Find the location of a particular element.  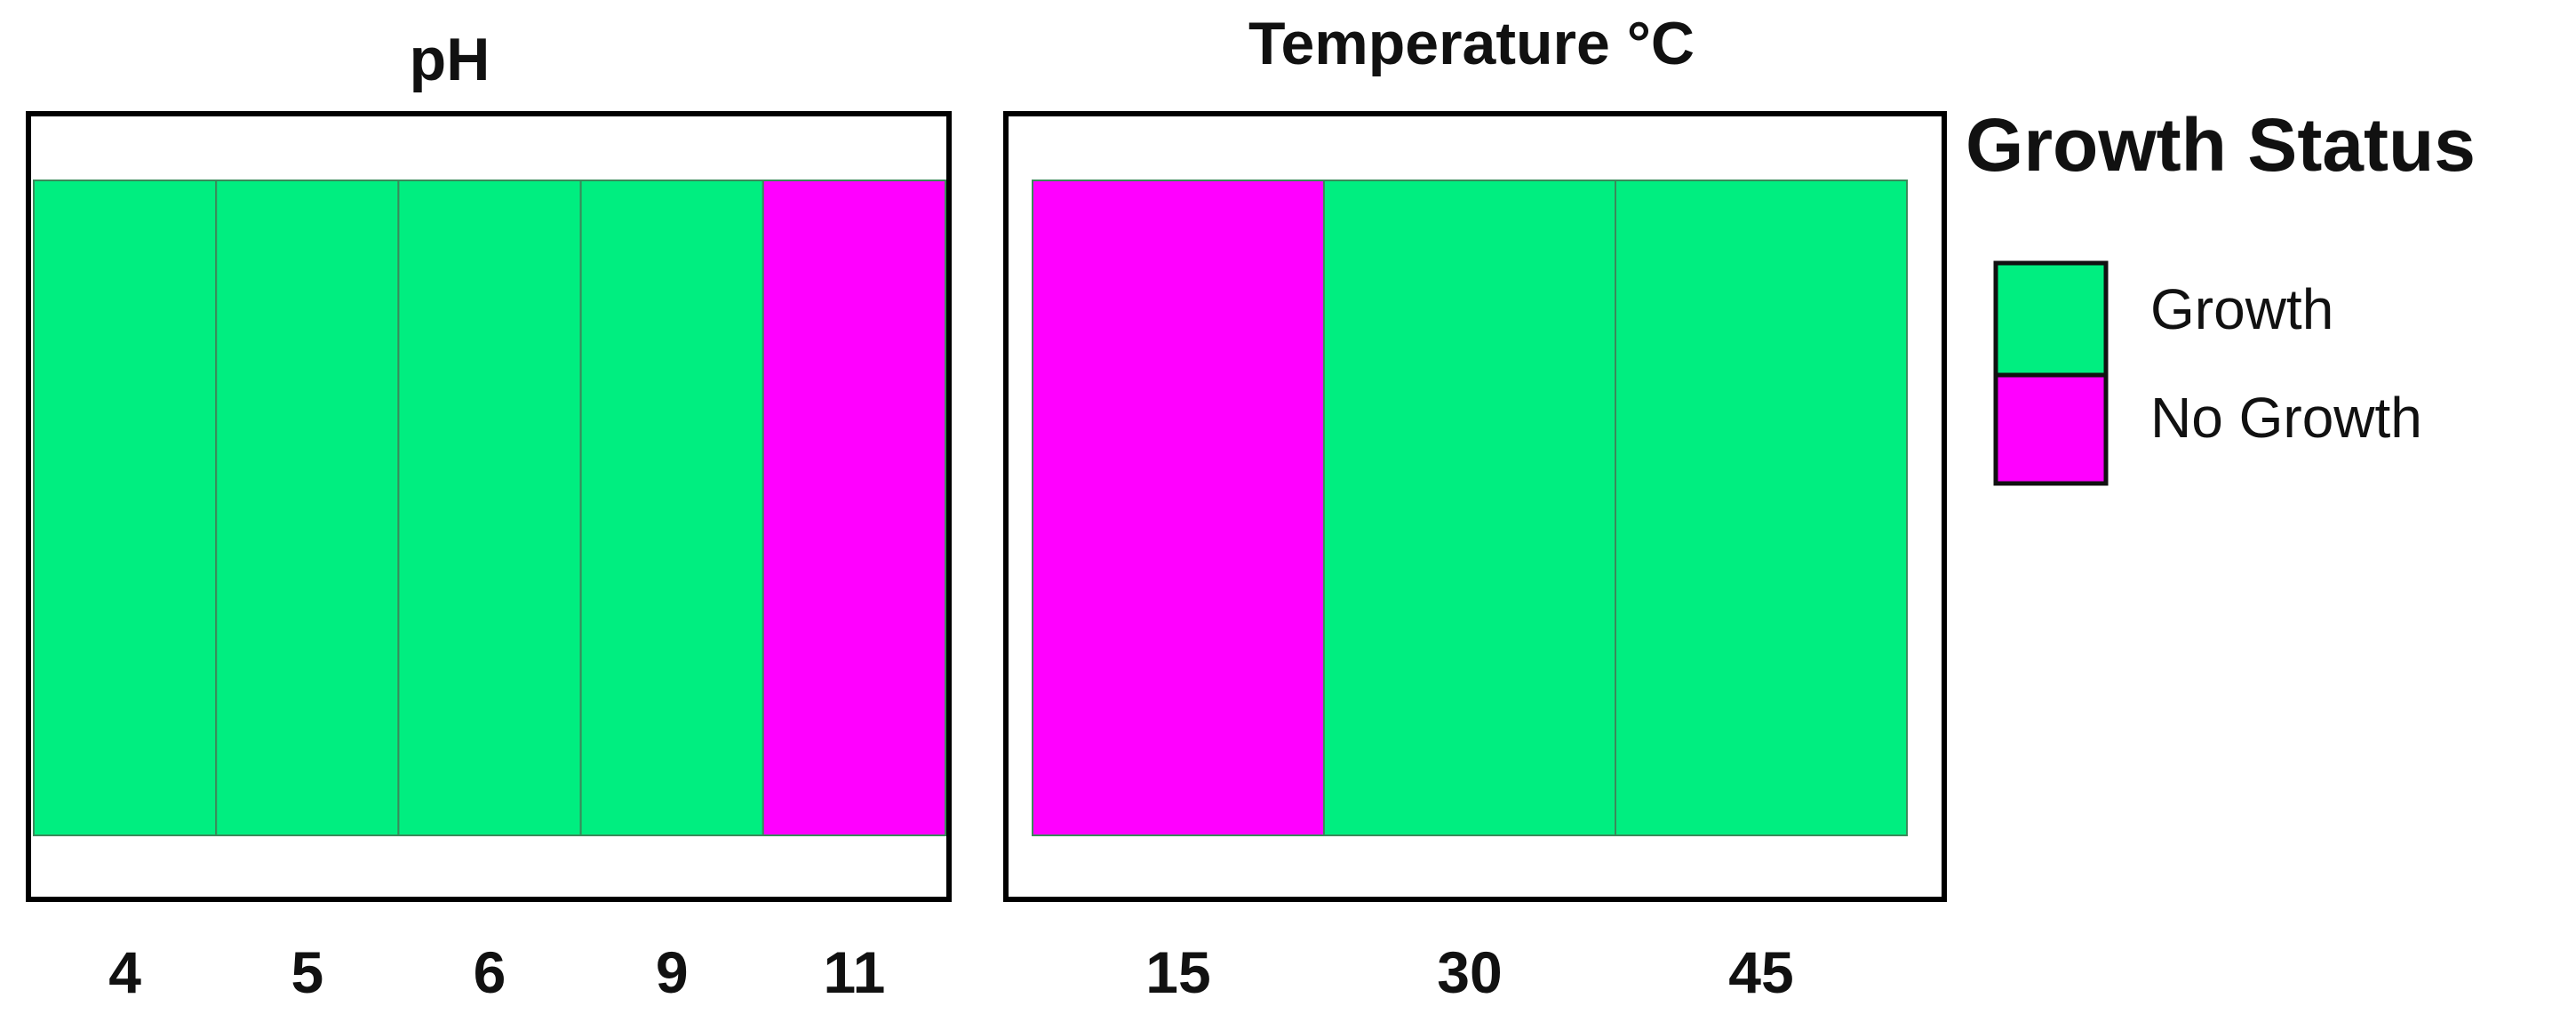

legend-title: Growth Status is located at coordinates (2221, 145).